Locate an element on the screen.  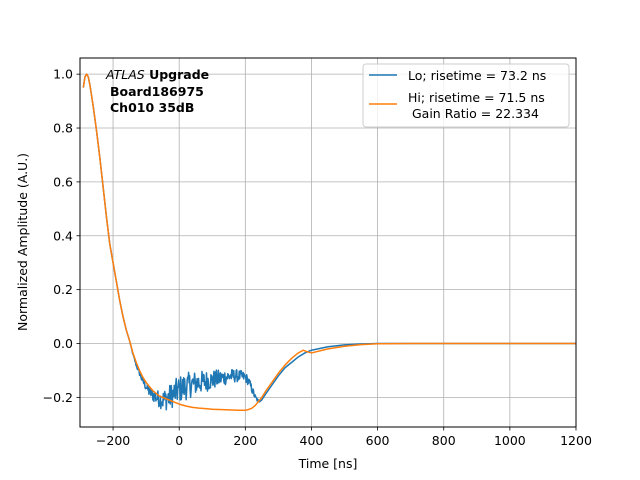
svg-text: ATLAS Upgrade is located at coordinates (157, 74).